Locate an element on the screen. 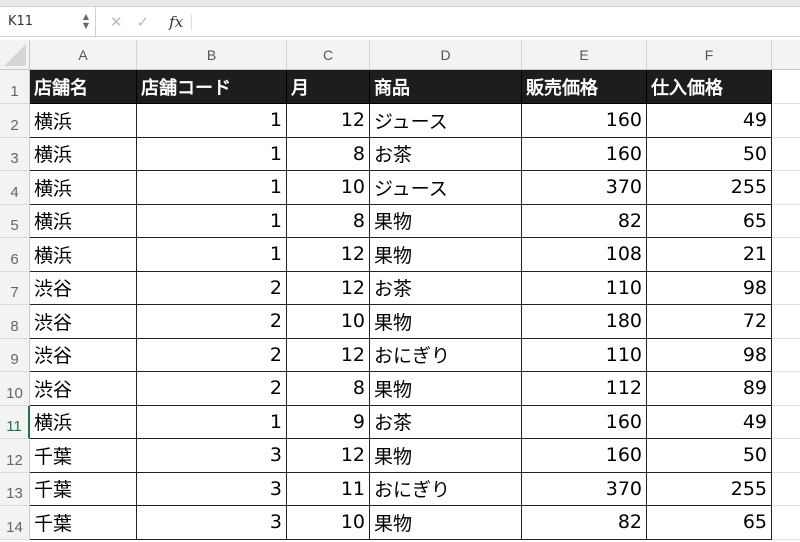 This screenshot has height=542, width=800. row-header-4: 4 is located at coordinates (15, 188).